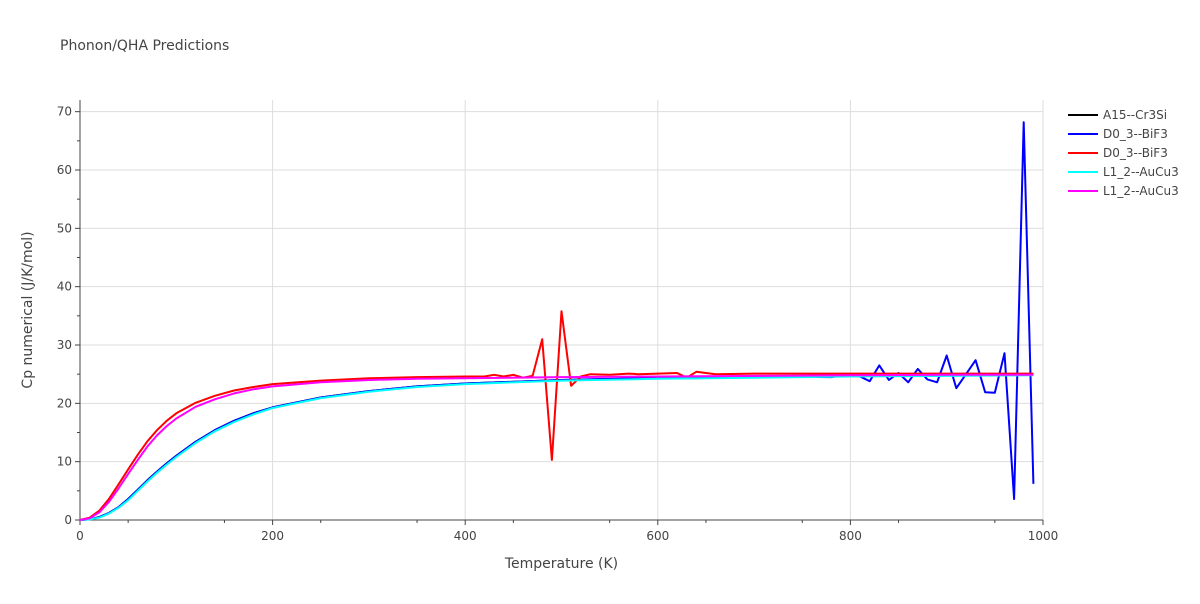  What do you see at coordinates (1135, 115) in the screenshot?
I see `legend-label: A15--Cr3Si` at bounding box center [1135, 115].